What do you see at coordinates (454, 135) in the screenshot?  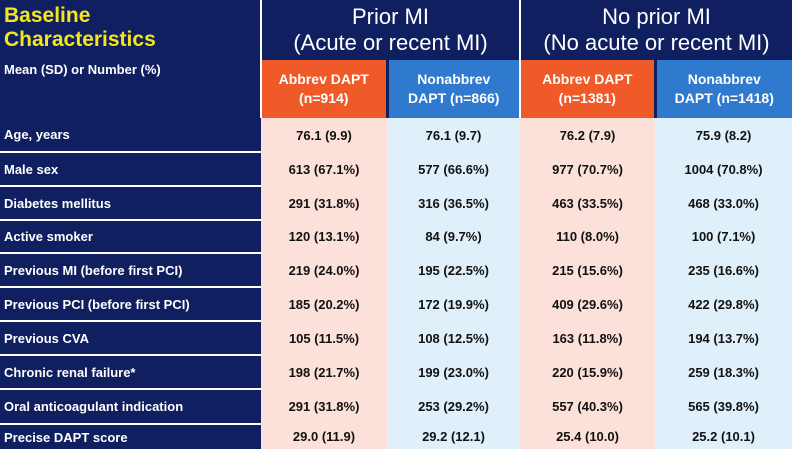 I see `cell-prior-nonabbrev: 76.1 (9.7)` at bounding box center [454, 135].